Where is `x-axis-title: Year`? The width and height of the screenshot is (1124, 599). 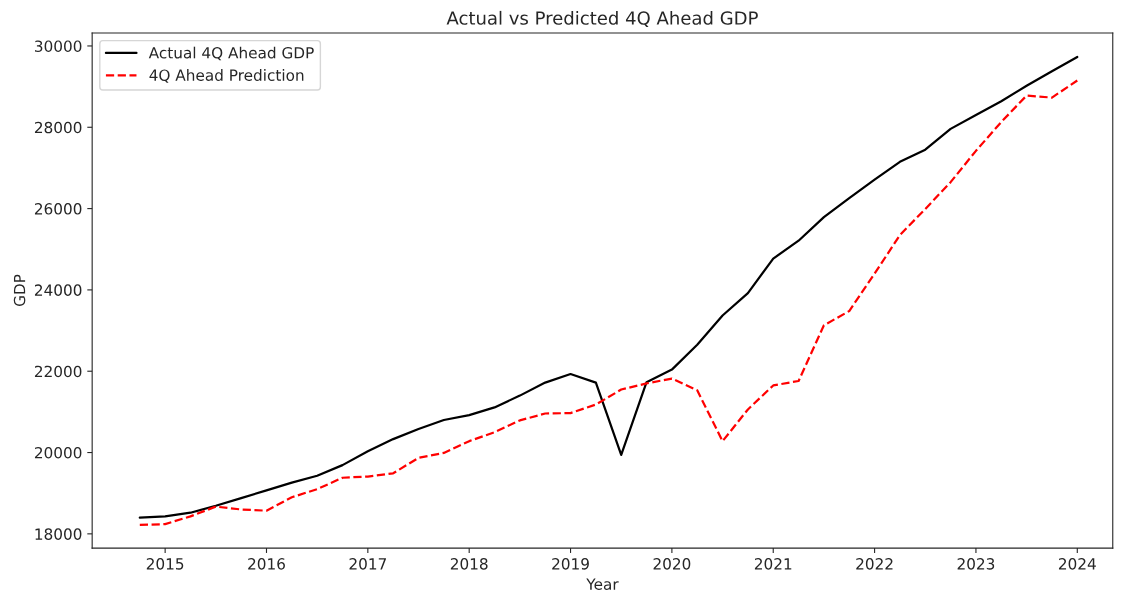
x-axis-title: Year is located at coordinates (602, 584).